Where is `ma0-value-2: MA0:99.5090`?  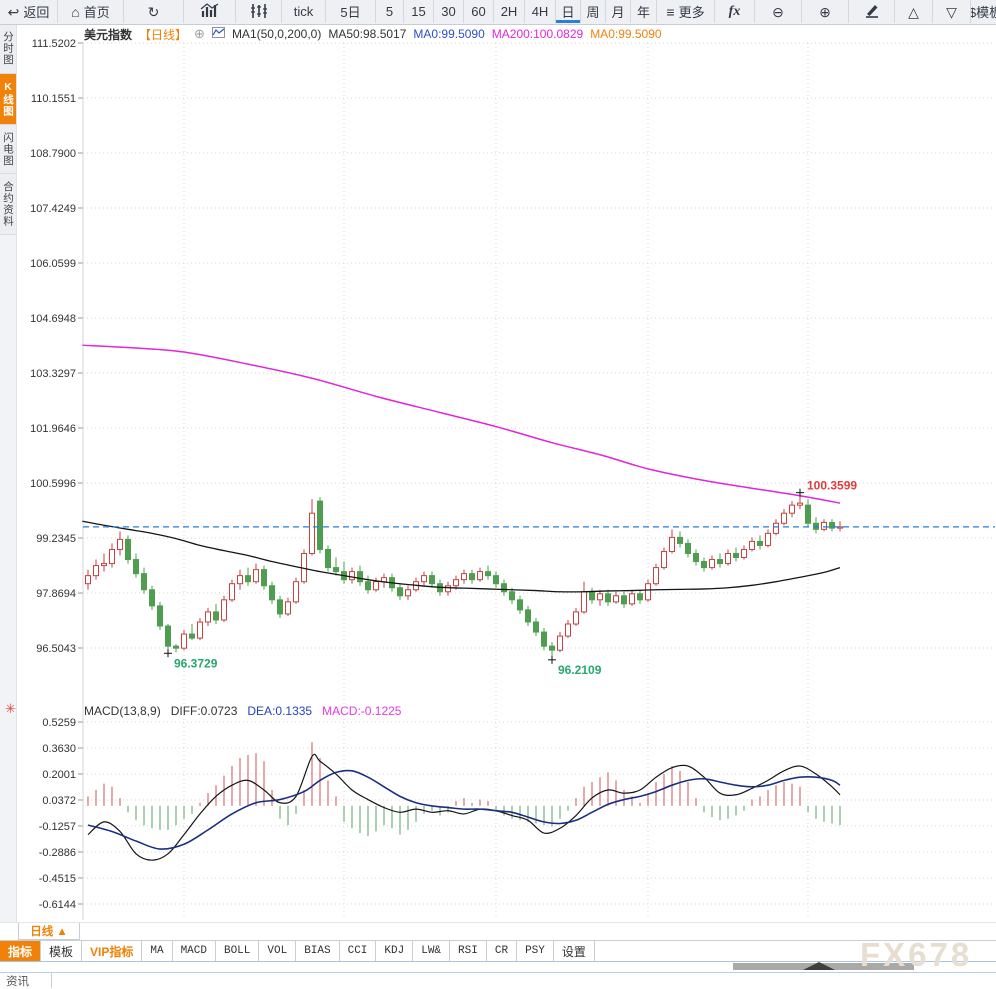
ma0-value-2: MA0:99.5090 is located at coordinates (626, 34).